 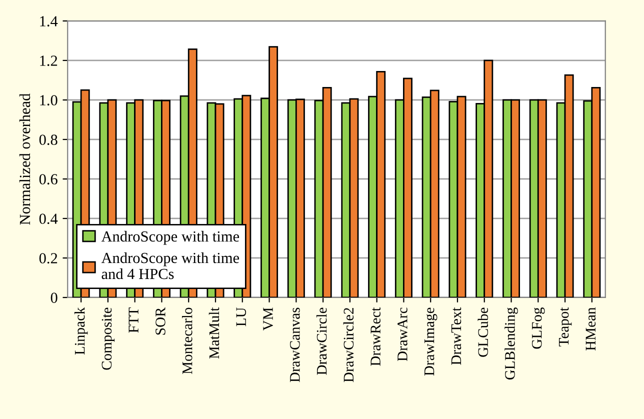 What do you see at coordinates (187, 341) in the screenshot?
I see `x-tick-label: Montecarlo` at bounding box center [187, 341].